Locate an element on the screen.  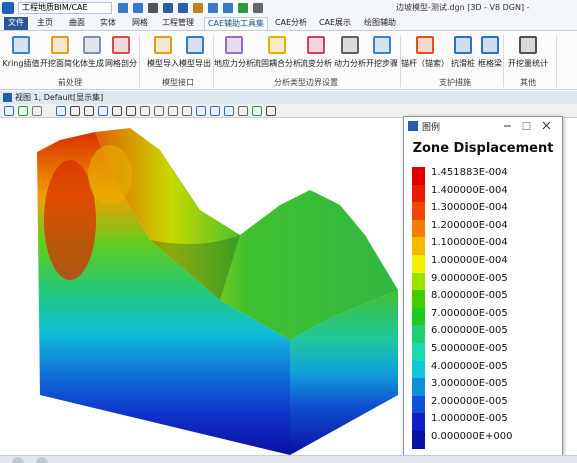
legend-label: 6.000000E-005 is located at coordinates (469, 331).